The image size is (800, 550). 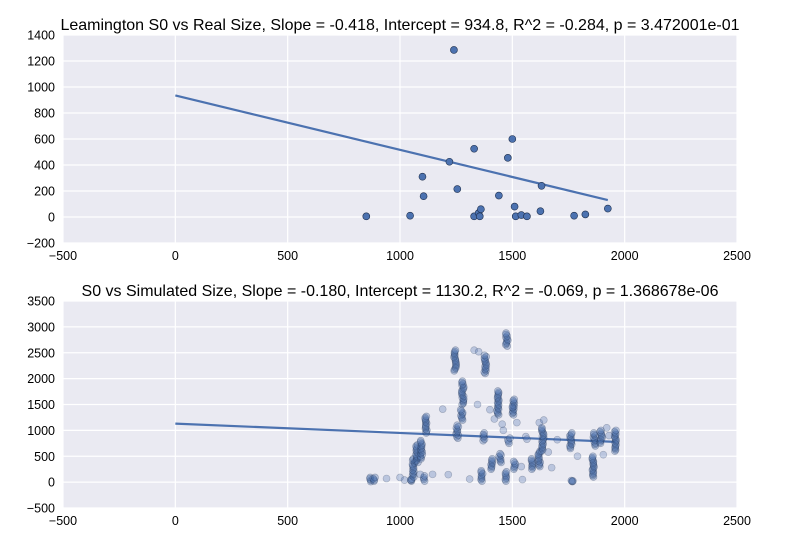 I want to click on y-tick-label: 0, so click(x=51, y=218).